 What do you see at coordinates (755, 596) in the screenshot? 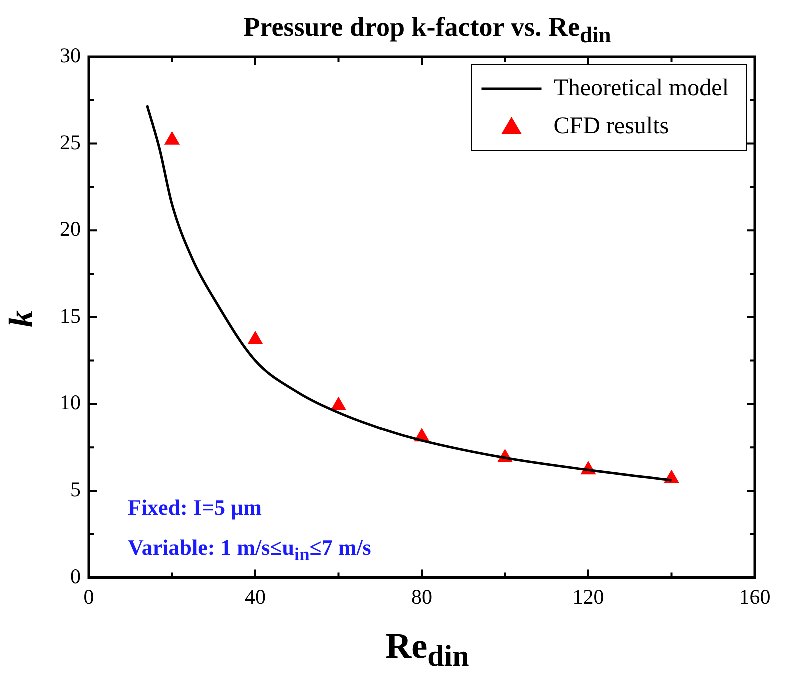
I see `x-tick-label: 160` at bounding box center [755, 596].